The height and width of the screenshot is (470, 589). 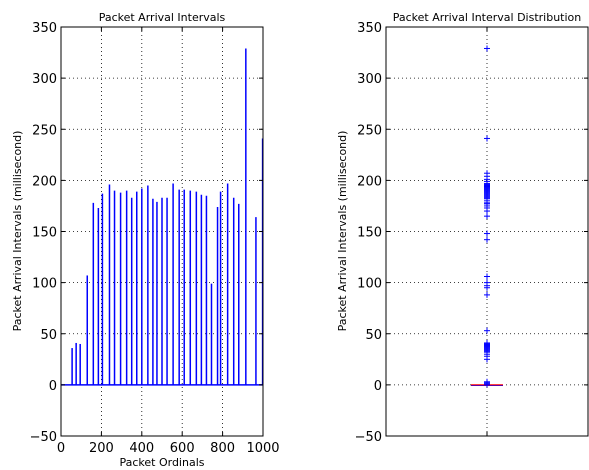 What do you see at coordinates (369, 284) in the screenshot?
I see `right-y-tick-label: 100` at bounding box center [369, 284].